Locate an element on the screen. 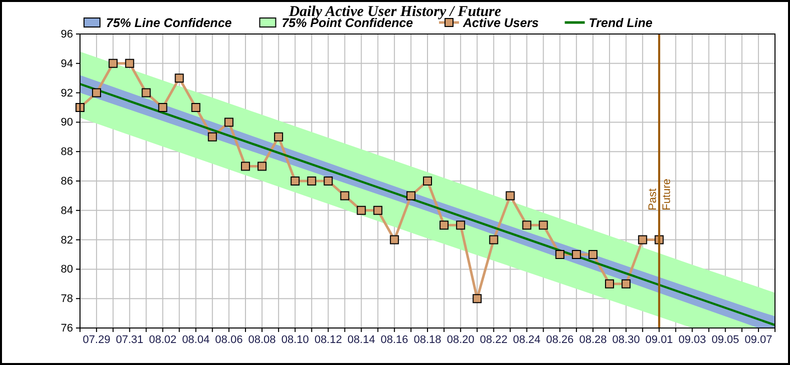 This screenshot has height=365, width=790. legend-label: Trend Line is located at coordinates (620, 23).